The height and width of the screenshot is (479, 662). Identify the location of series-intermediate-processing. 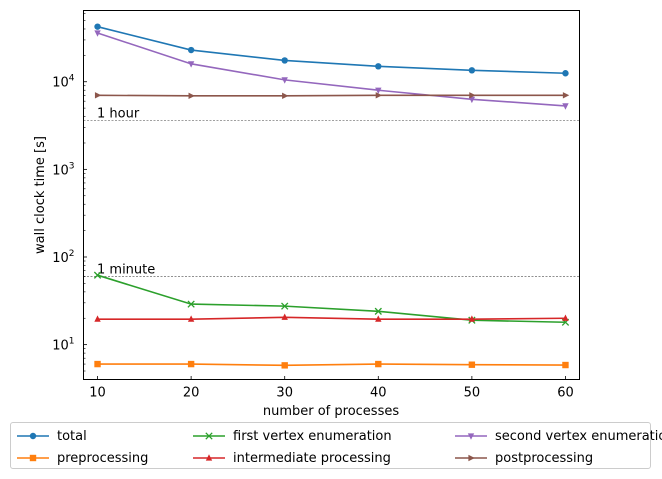
(331, 317).